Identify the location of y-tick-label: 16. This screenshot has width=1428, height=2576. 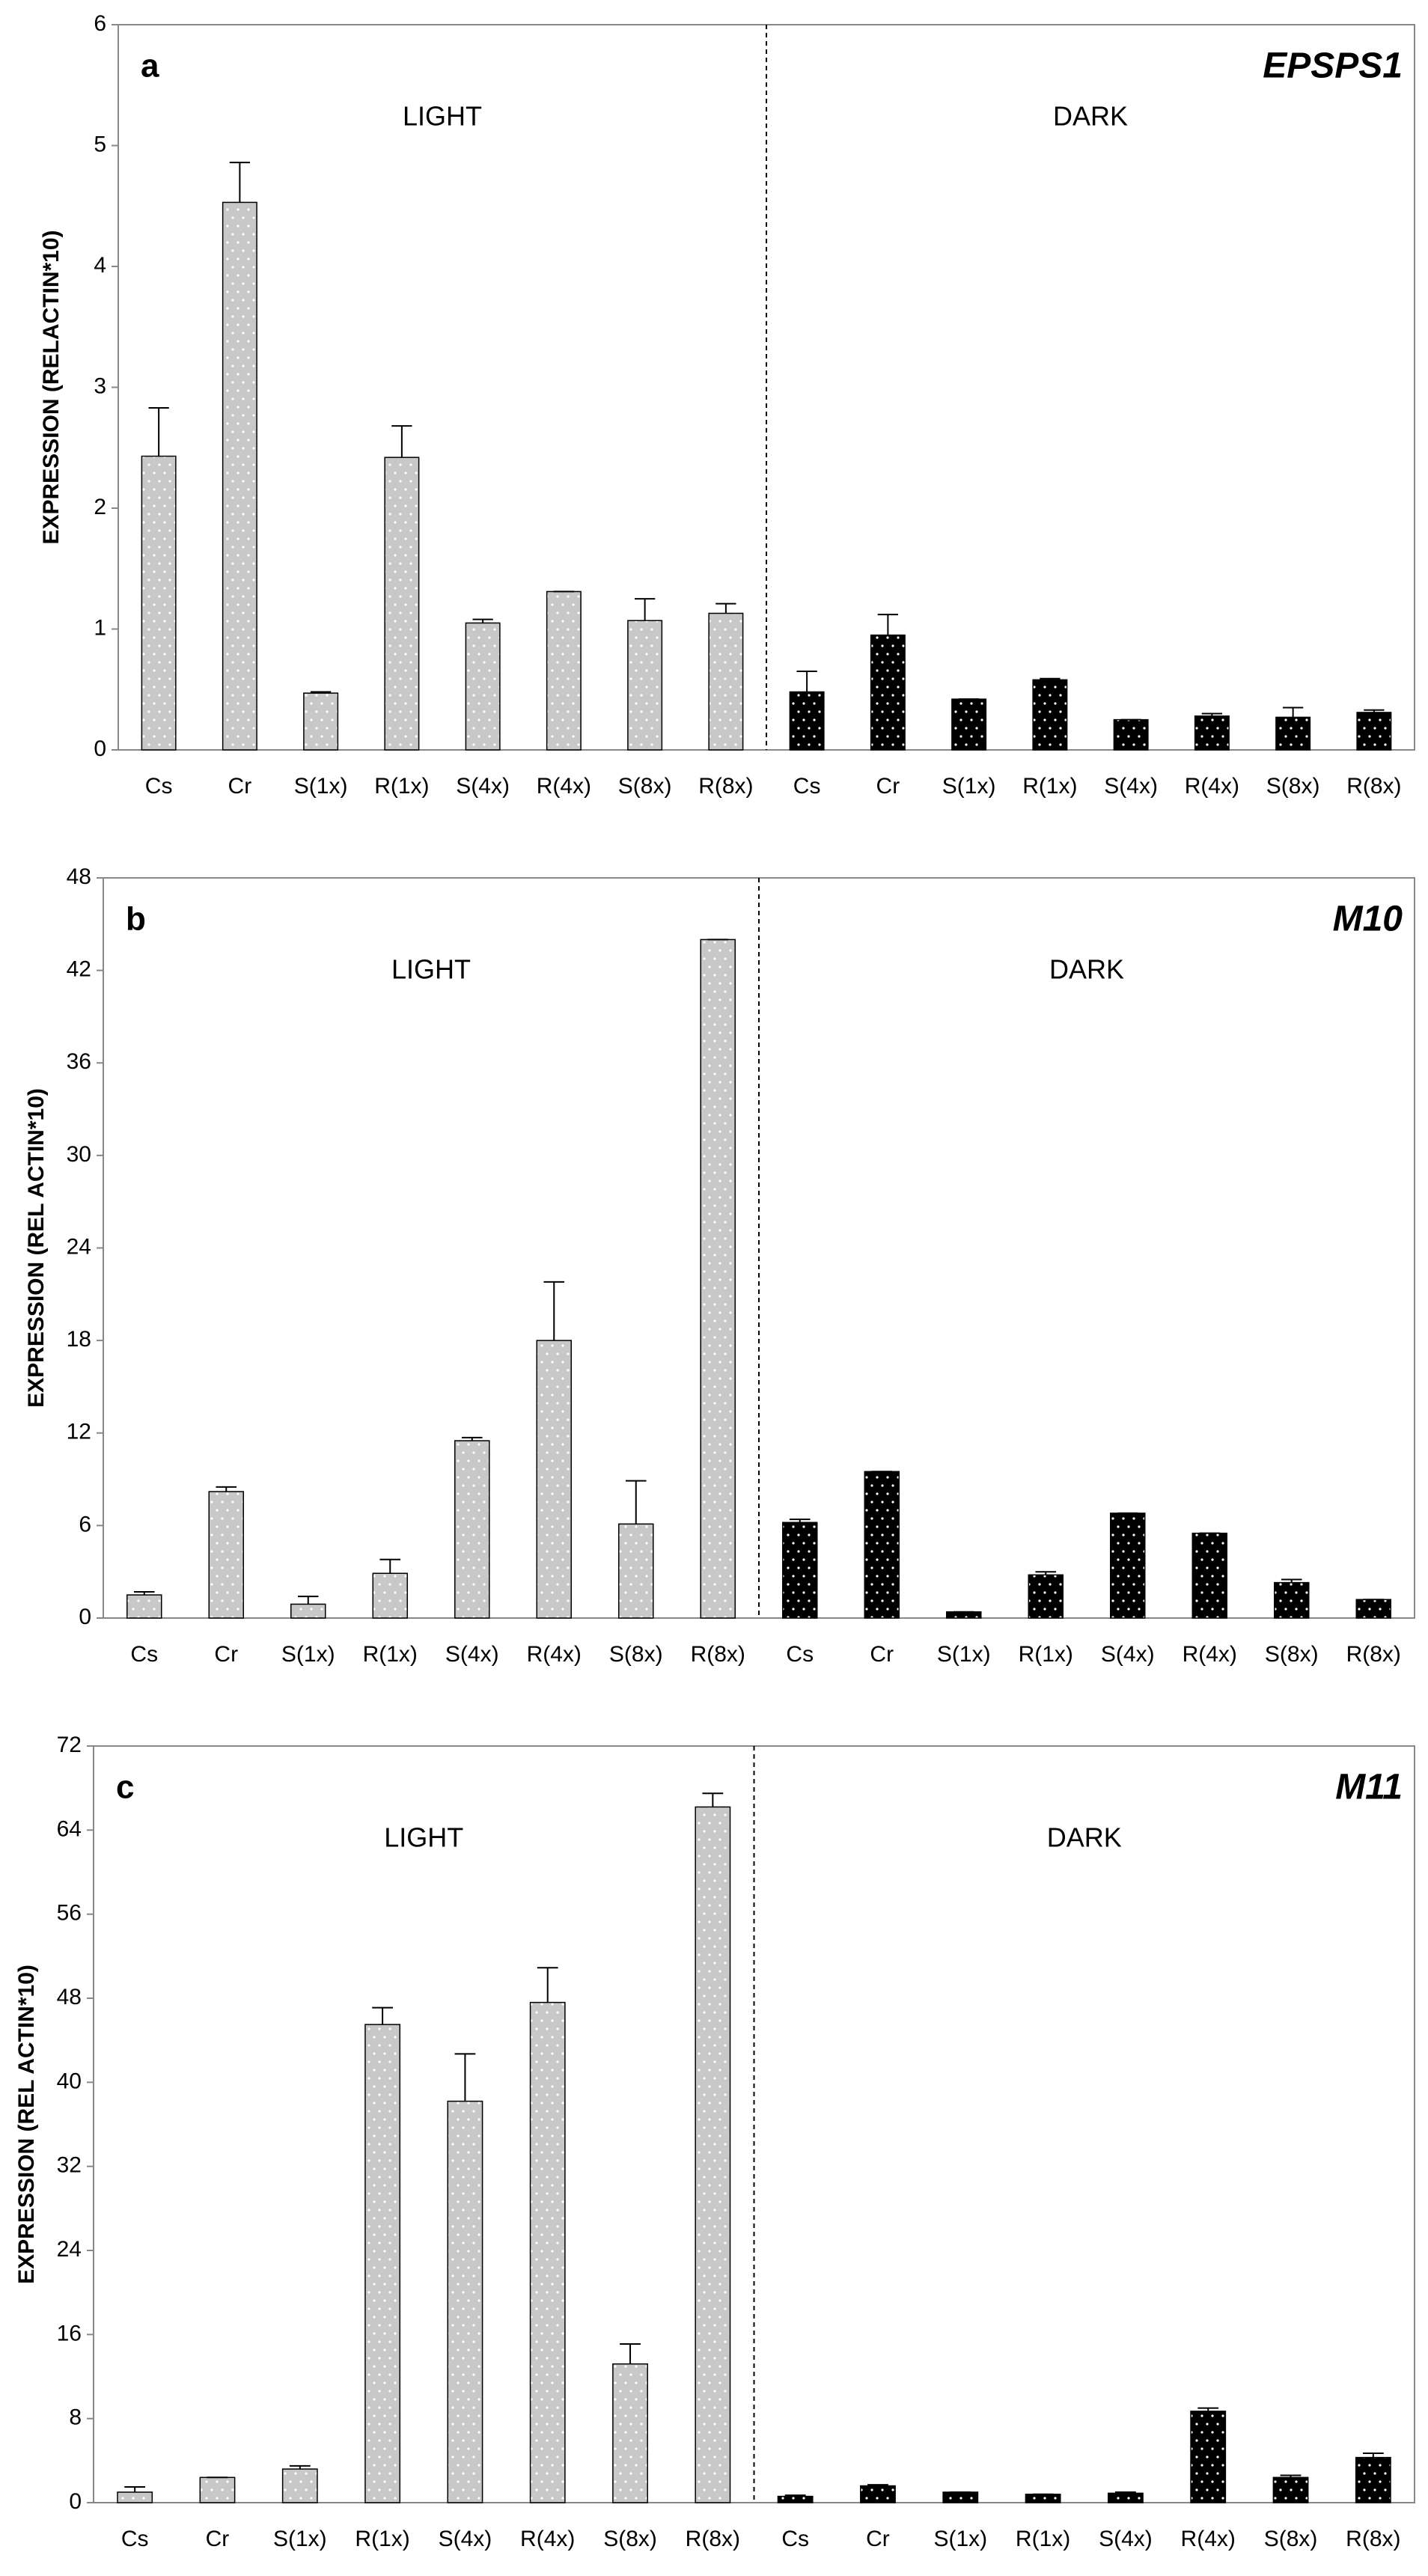
(69, 2333).